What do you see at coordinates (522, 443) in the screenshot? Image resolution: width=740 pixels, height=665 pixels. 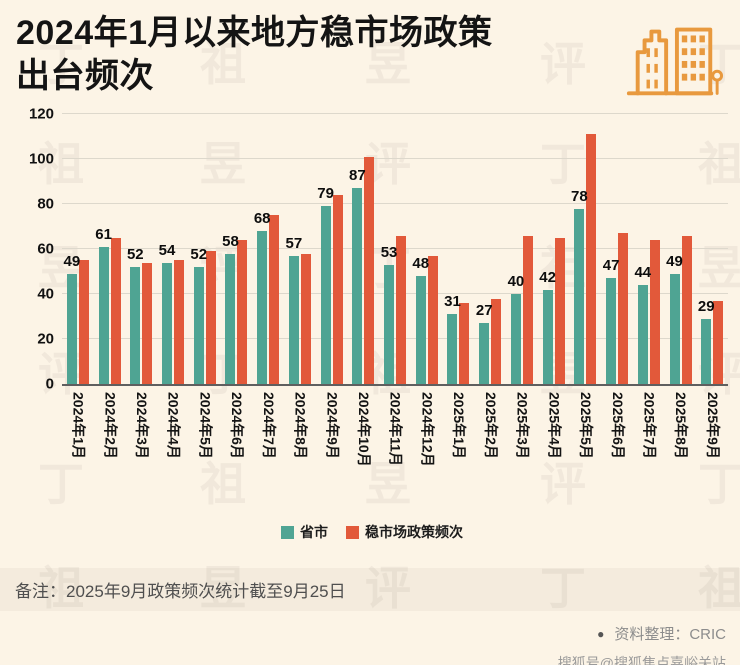 I see `x-axis-label: 2025年3月` at bounding box center [522, 443].